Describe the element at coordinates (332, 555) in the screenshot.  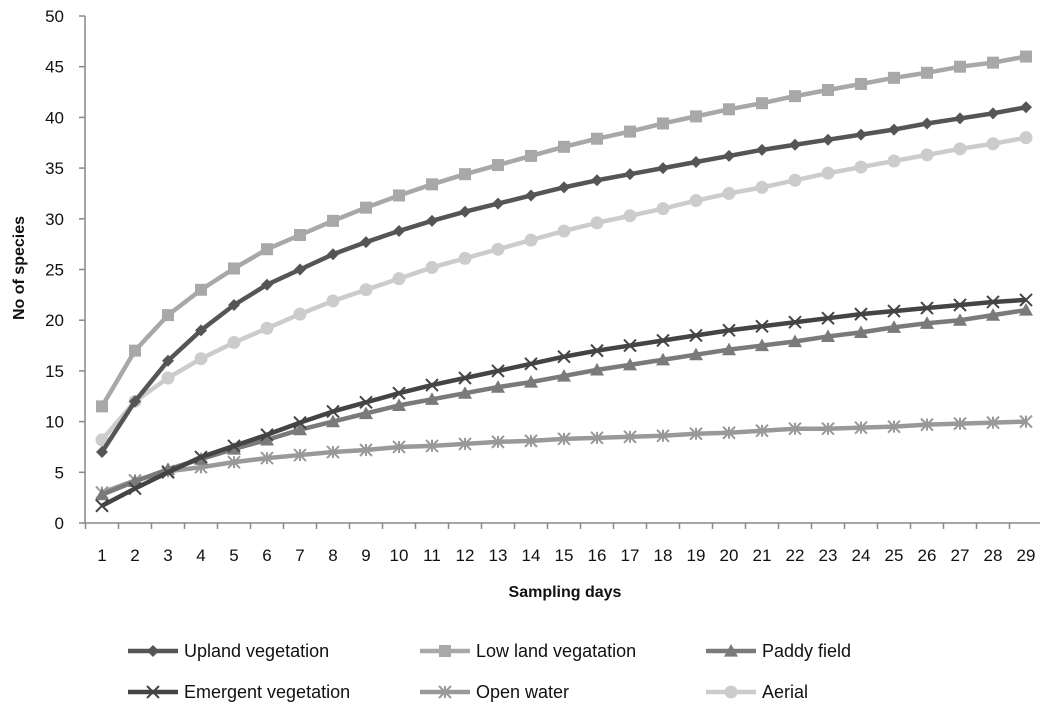
I see `x-tick-label: 8` at that location.